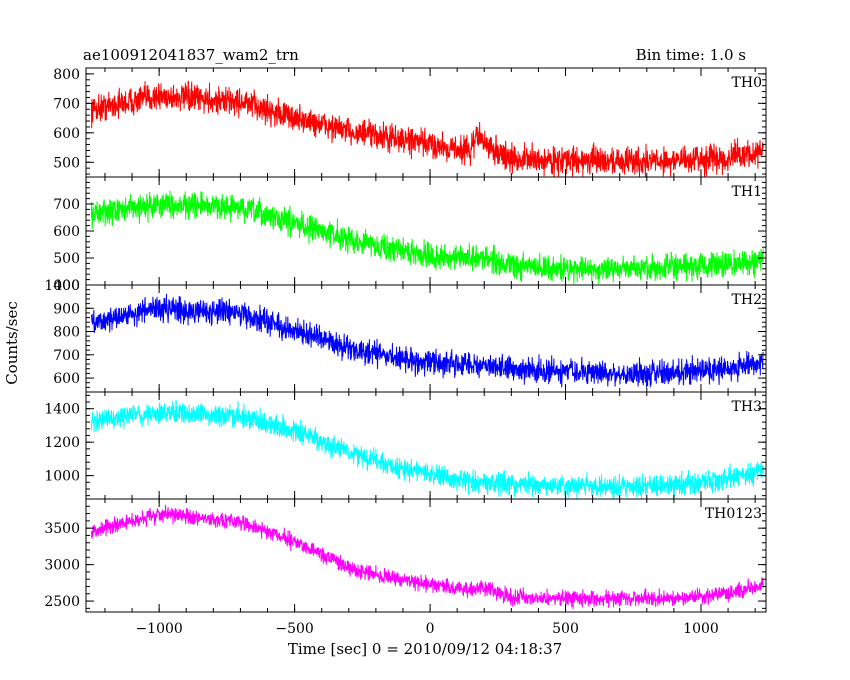  Describe the element at coordinates (747, 192) in the screenshot. I see `panel-label-th1: TH1` at that location.